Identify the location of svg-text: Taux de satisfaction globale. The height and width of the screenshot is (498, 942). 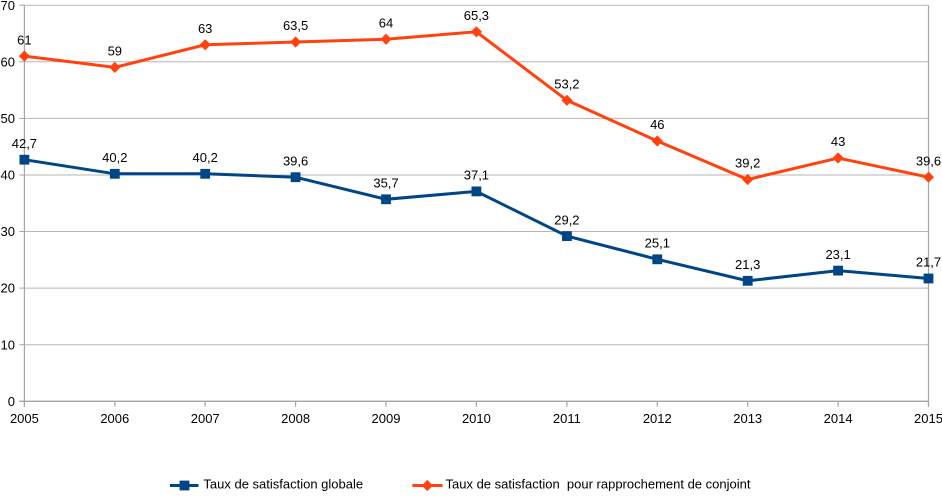
(283, 484).